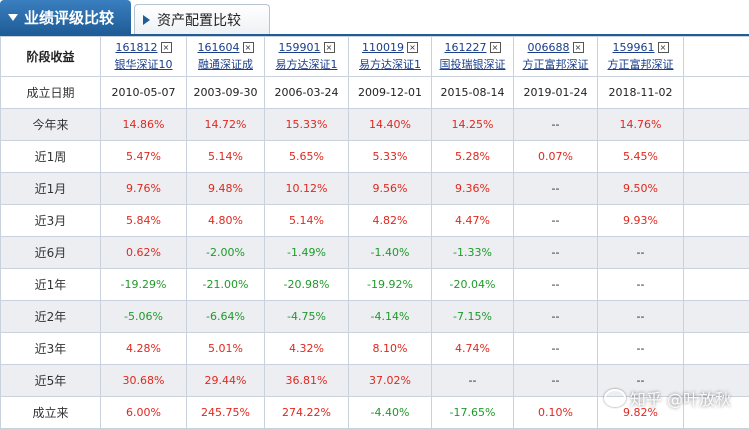 This screenshot has width=749, height=429. Describe the element at coordinates (307, 93) in the screenshot. I see `return-cell: 2006-03-24` at that location.